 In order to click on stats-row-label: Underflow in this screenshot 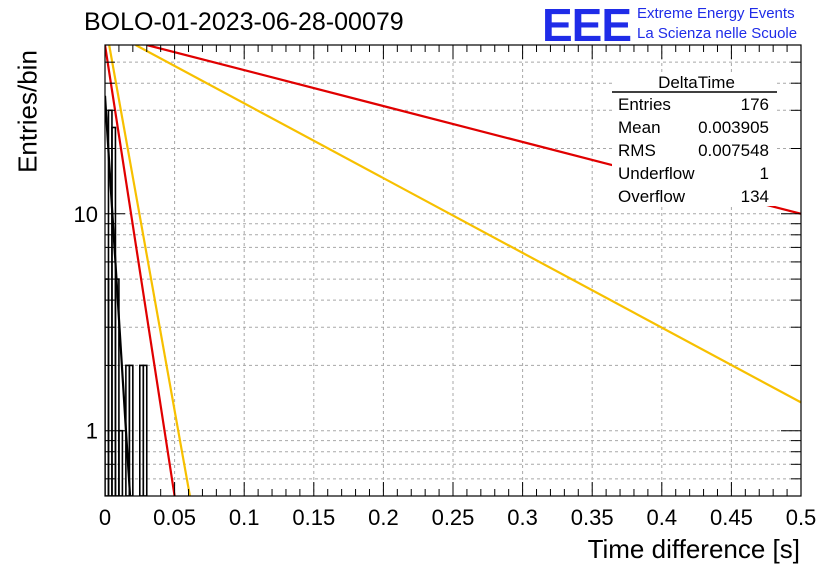, I will do `click(656, 173)`.